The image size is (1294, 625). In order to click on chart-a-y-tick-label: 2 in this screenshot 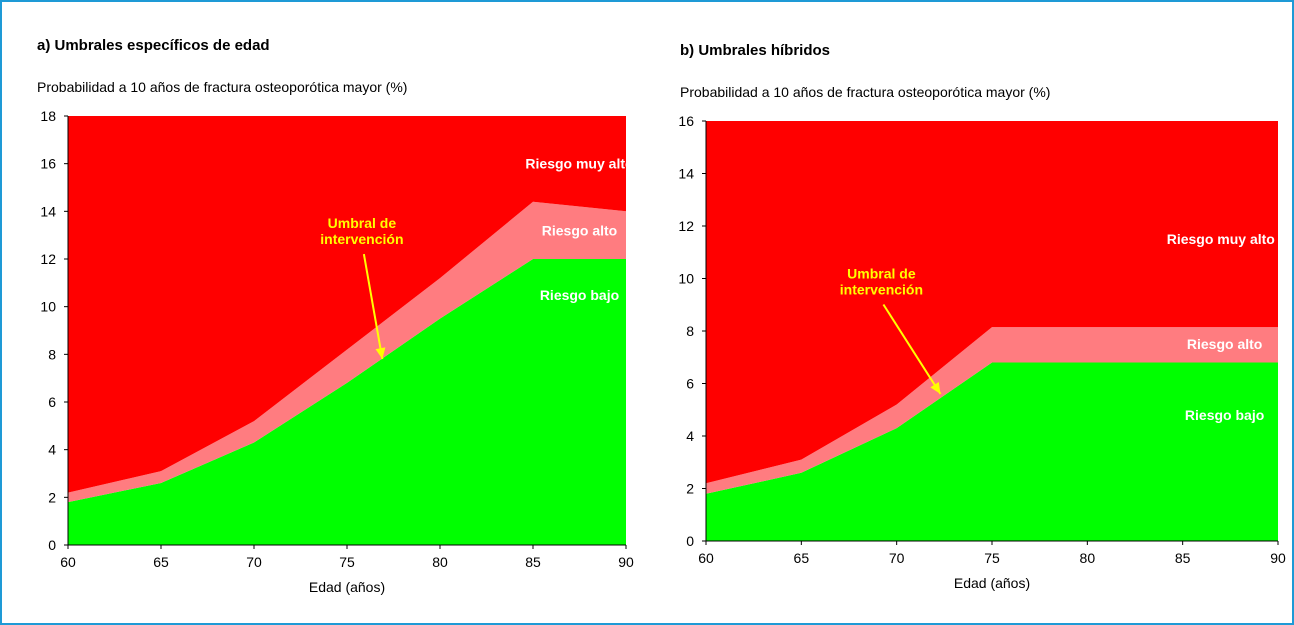, I will do `click(52, 497)`.